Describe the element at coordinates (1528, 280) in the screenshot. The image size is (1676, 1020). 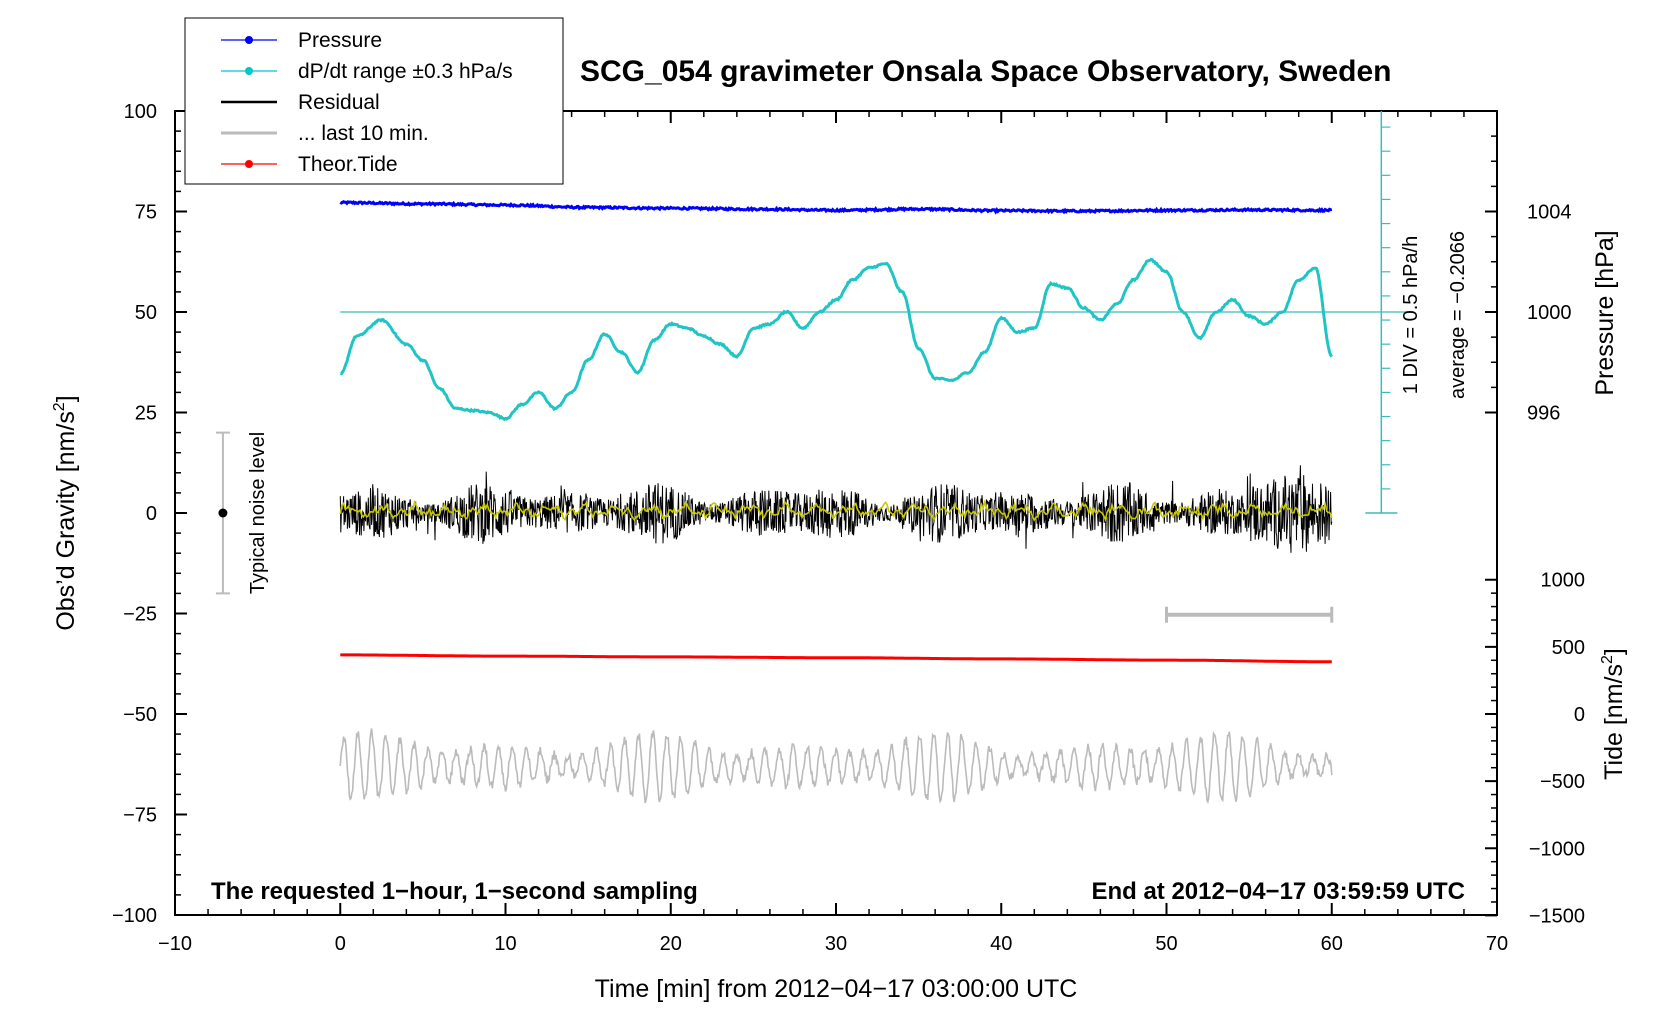
I see `pressure-axis-ticks: 1004 1000 996` at that location.